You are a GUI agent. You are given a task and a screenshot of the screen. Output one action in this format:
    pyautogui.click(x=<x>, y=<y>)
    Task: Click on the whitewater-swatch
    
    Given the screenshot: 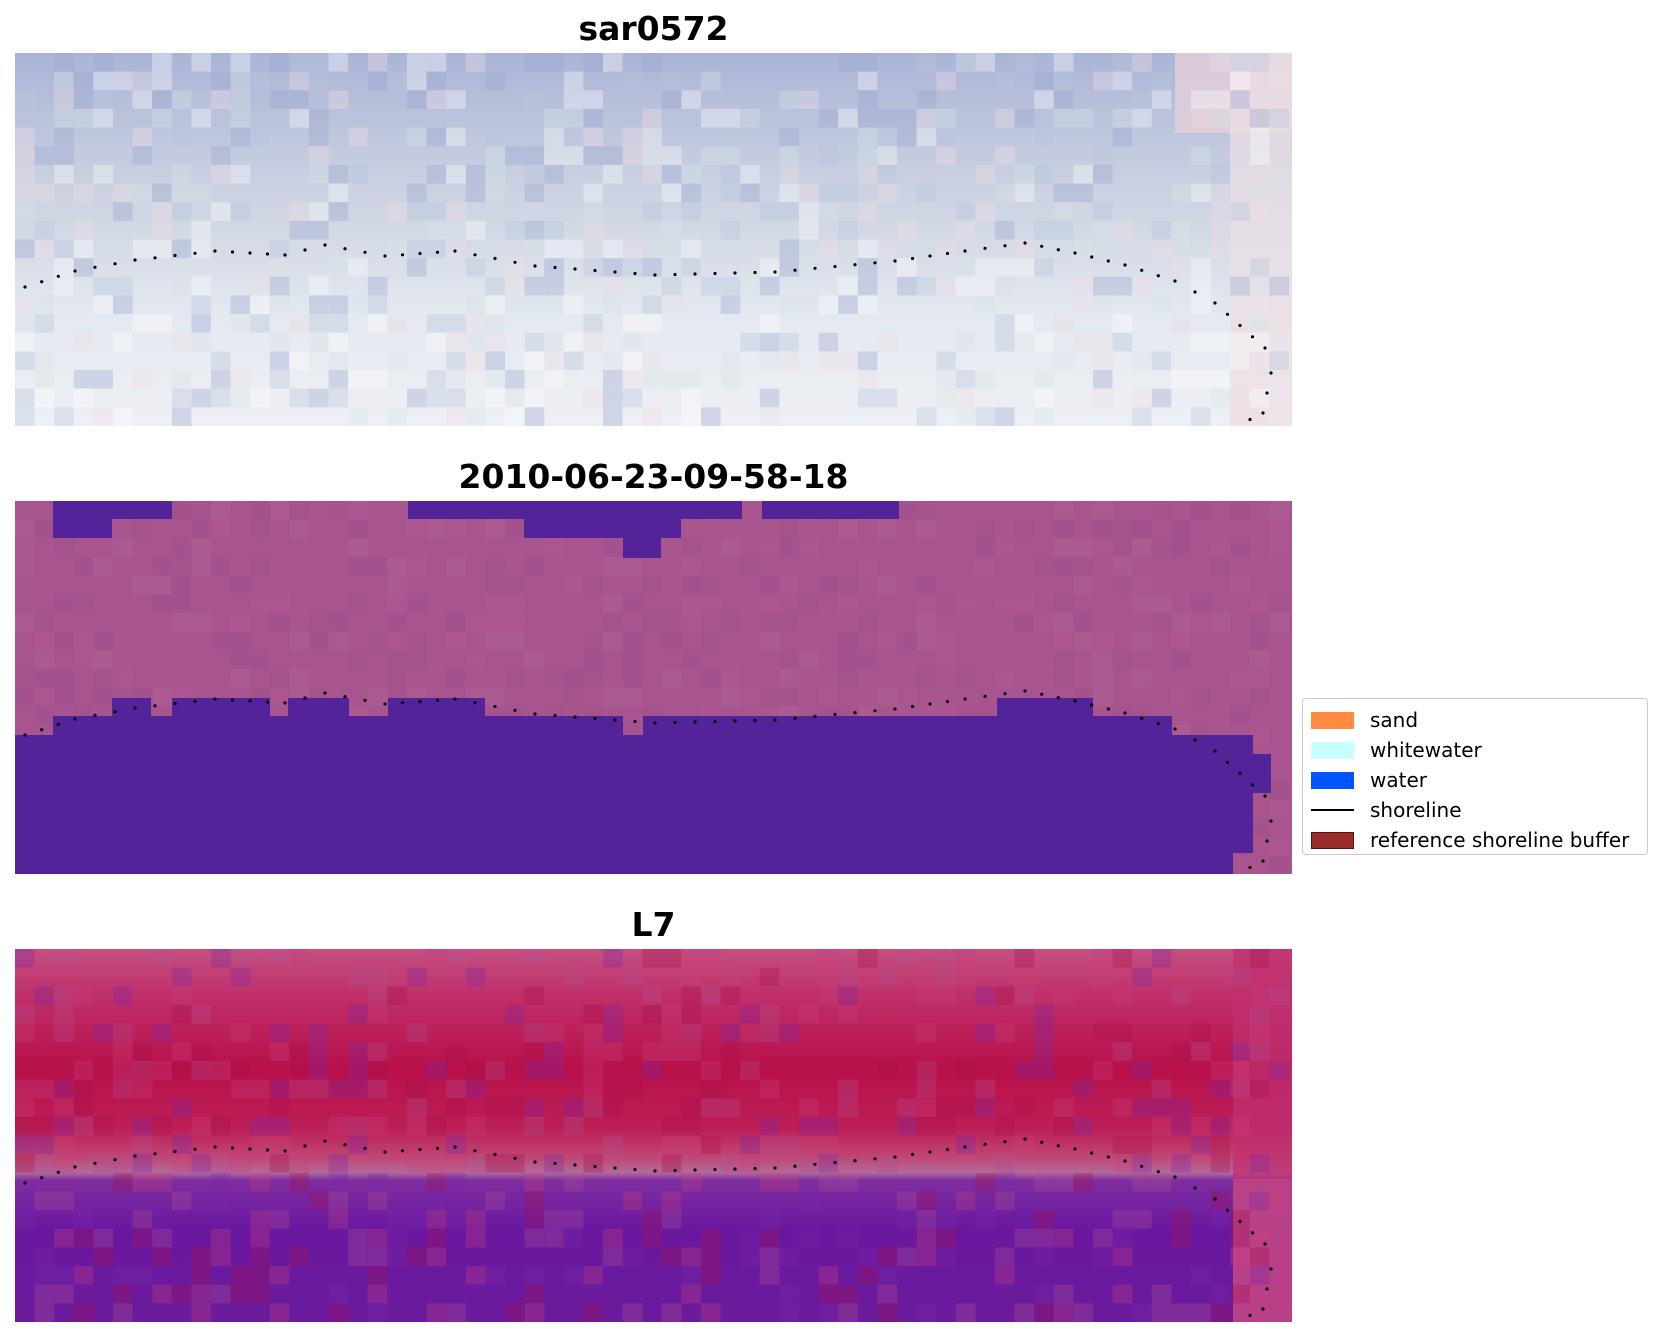 What is the action you would take?
    pyautogui.click(x=1332, y=750)
    